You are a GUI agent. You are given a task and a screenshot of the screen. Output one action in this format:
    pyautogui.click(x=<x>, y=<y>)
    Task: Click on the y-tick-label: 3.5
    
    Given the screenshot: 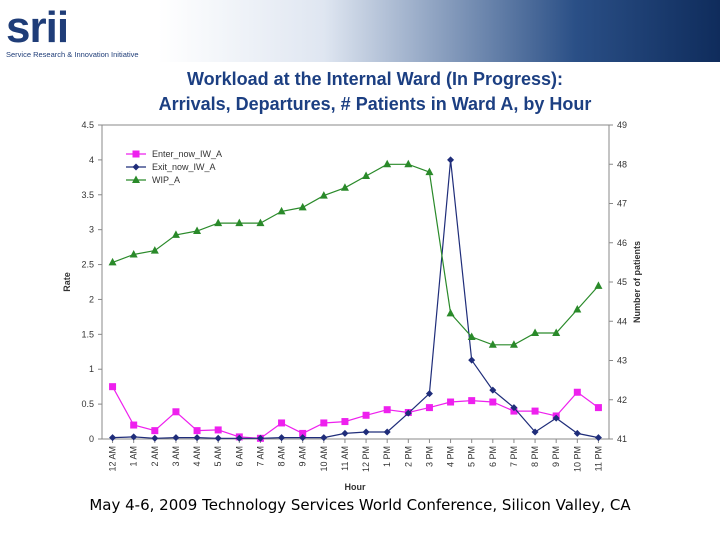 What is the action you would take?
    pyautogui.click(x=87, y=195)
    